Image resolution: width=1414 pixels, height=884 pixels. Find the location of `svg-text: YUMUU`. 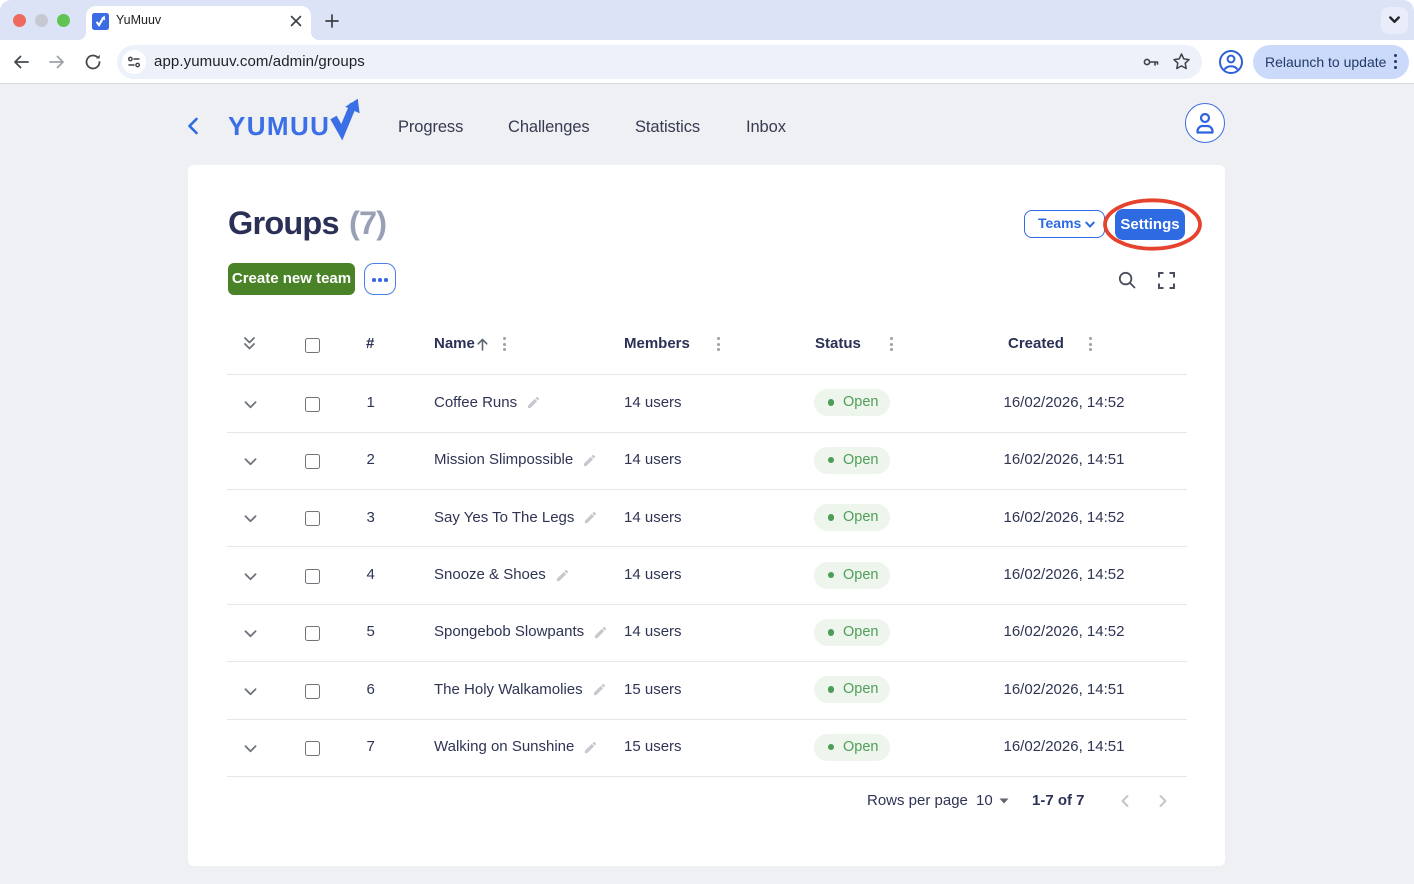

svg-text: YUMUU is located at coordinates (279, 126).